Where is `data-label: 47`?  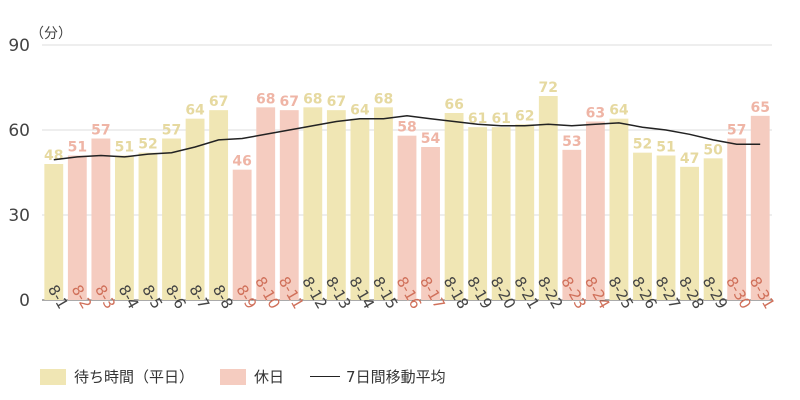 data-label: 47 is located at coordinates (689, 159).